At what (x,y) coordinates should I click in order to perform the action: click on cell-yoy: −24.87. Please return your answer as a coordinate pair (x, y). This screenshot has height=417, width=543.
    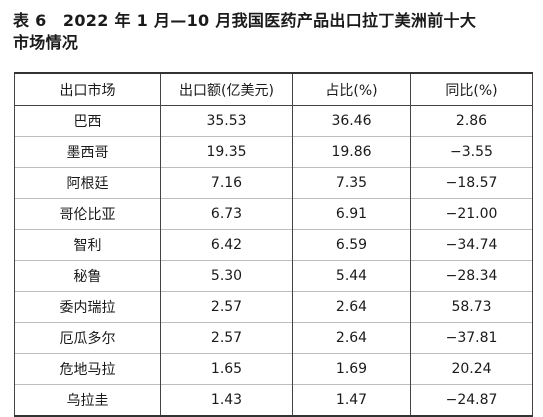
    Looking at the image, I should click on (471, 400).